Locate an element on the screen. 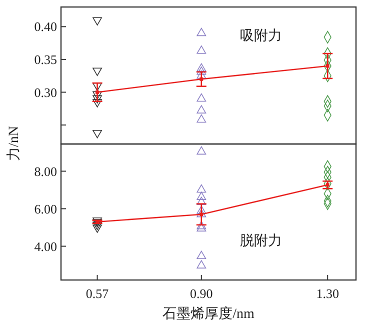  y-tick-label: 0.40 is located at coordinates (45, 26).